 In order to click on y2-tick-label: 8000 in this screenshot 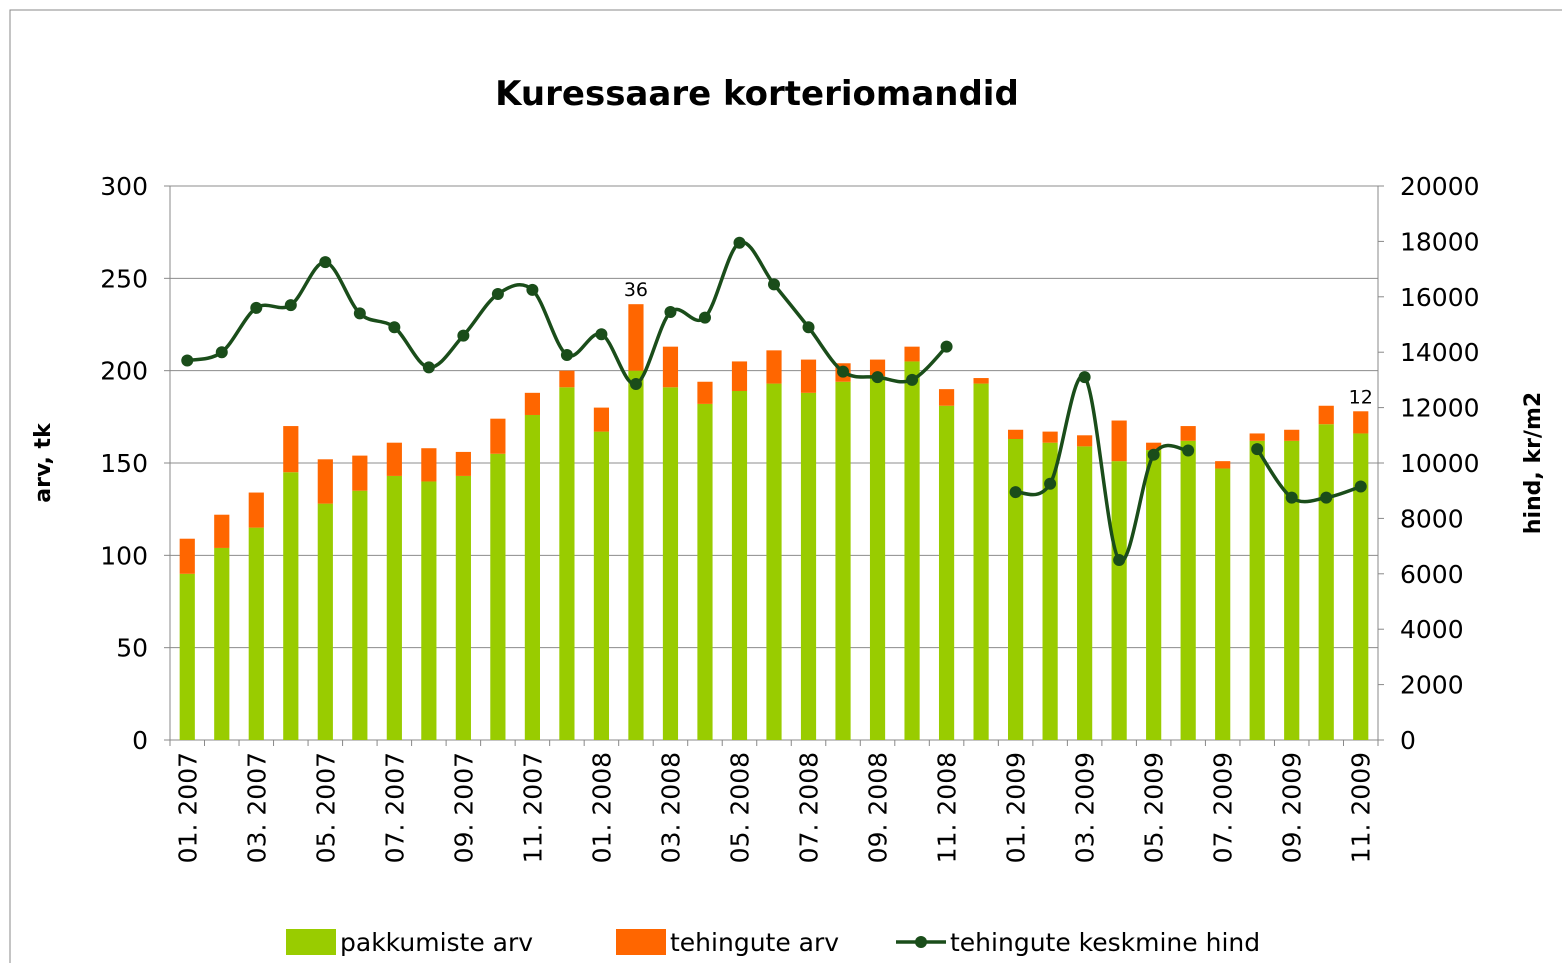, I will do `click(1432, 518)`.